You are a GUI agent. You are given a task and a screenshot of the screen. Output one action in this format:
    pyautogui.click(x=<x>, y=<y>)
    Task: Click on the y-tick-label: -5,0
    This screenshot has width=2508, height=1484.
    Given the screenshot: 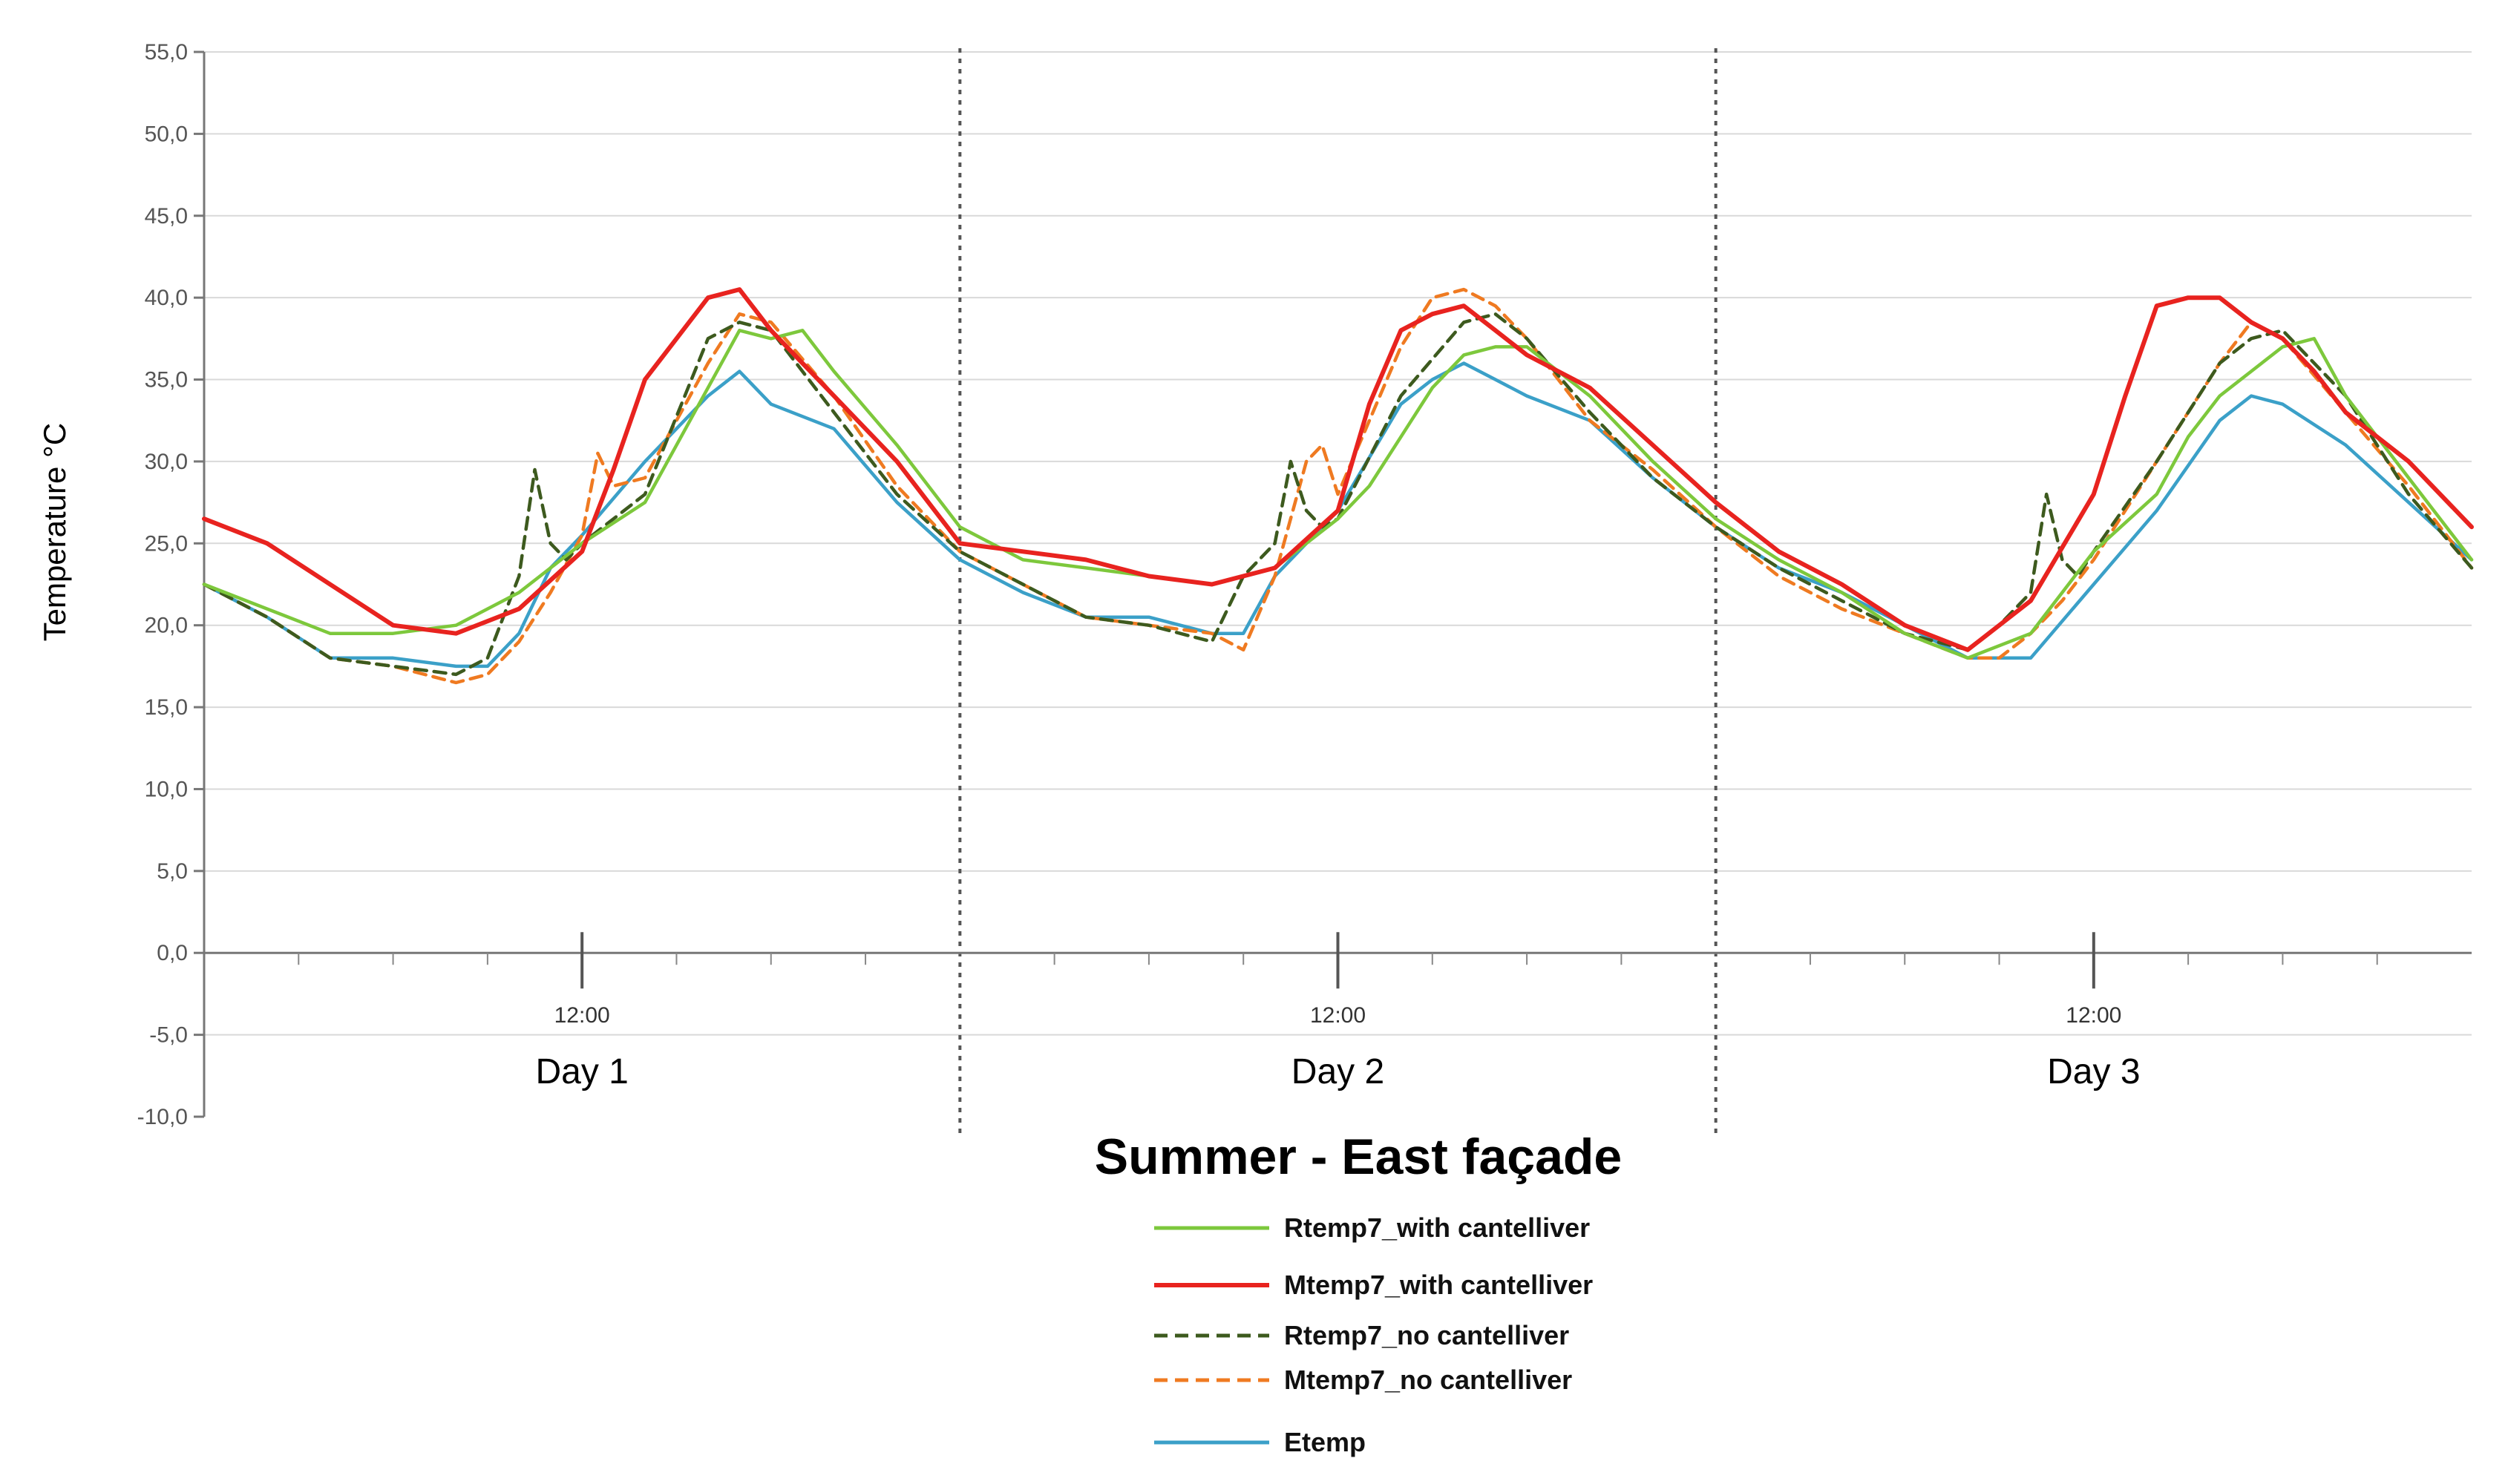 What is the action you would take?
    pyautogui.click(x=169, y=1035)
    